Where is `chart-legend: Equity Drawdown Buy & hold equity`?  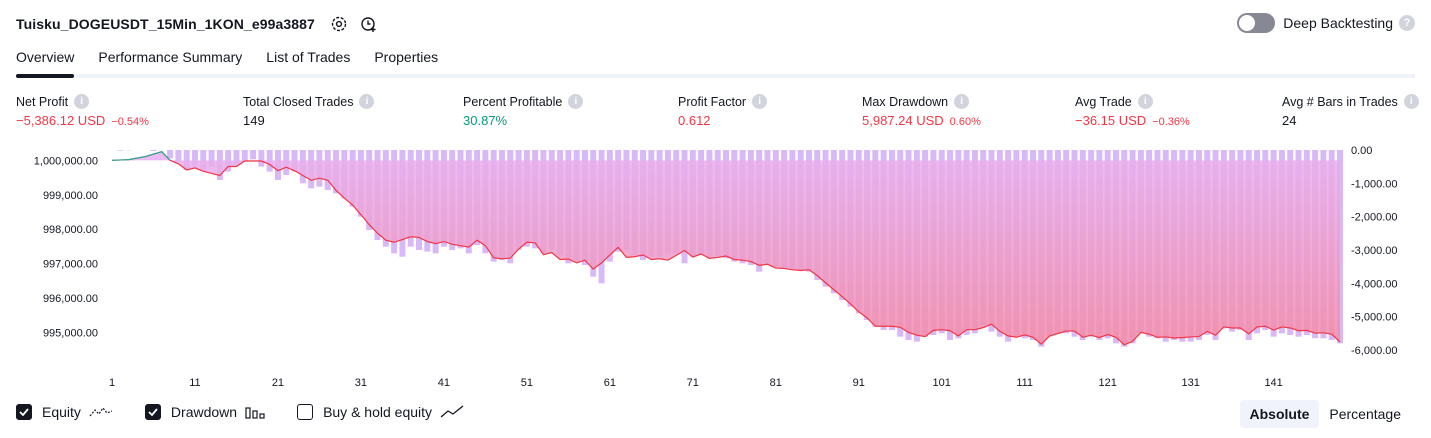
chart-legend: Equity Drawdown Buy & hold equity is located at coordinates (256, 412).